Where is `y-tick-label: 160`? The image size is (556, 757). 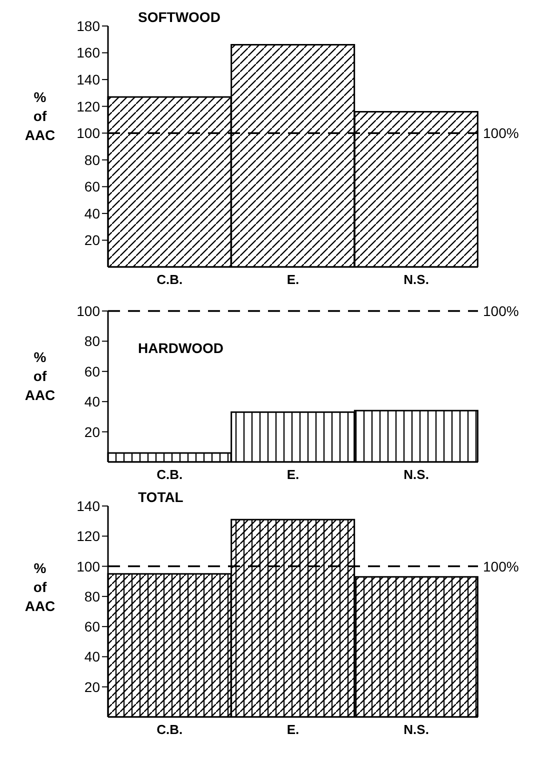 y-tick-label: 160 is located at coordinates (88, 52).